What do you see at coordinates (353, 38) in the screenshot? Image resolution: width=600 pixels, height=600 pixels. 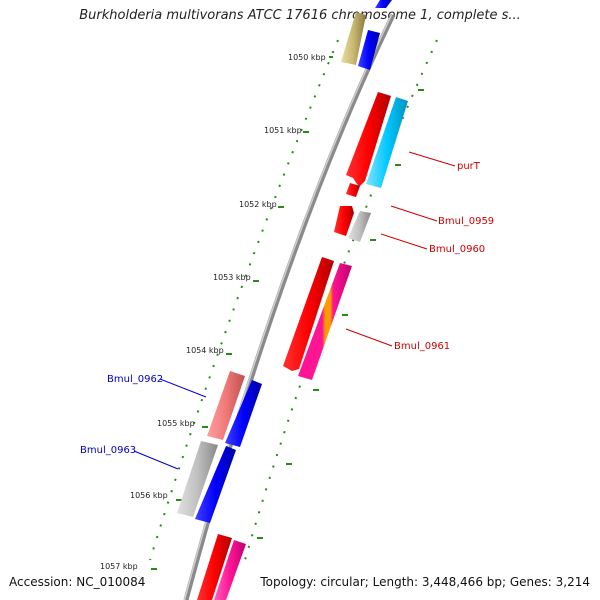 I see `gene-olive-top` at bounding box center [353, 38].